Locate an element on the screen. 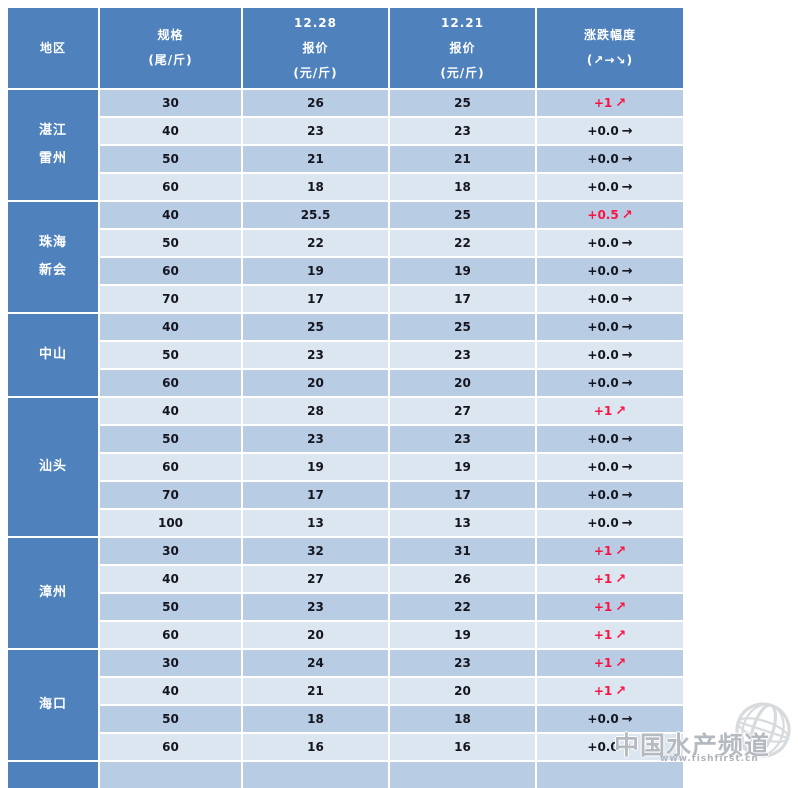 The width and height of the screenshot is (798, 788). region-label-line: 珠海 is located at coordinates (52, 242).